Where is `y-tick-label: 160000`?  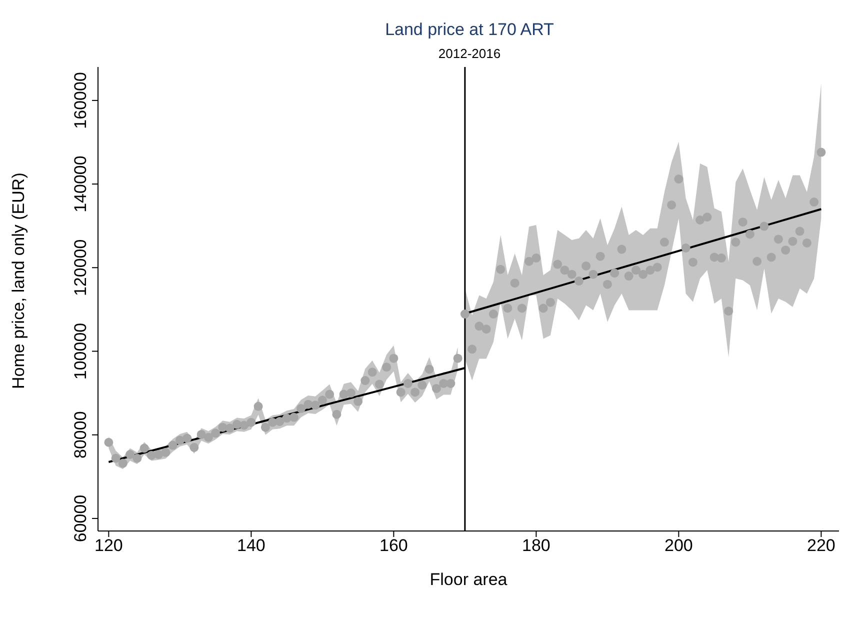
y-tick-label: 160000 is located at coordinates (80, 100).